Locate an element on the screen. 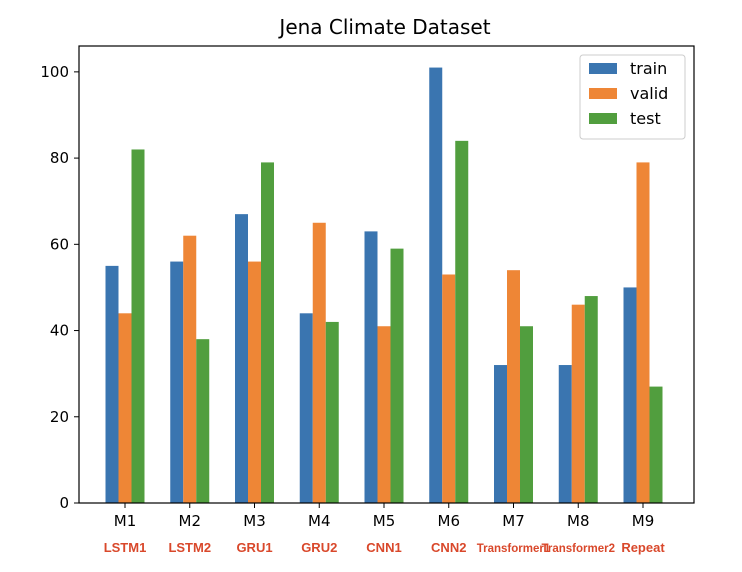  model-label-transformer1: Transformer1 is located at coordinates (514, 549).